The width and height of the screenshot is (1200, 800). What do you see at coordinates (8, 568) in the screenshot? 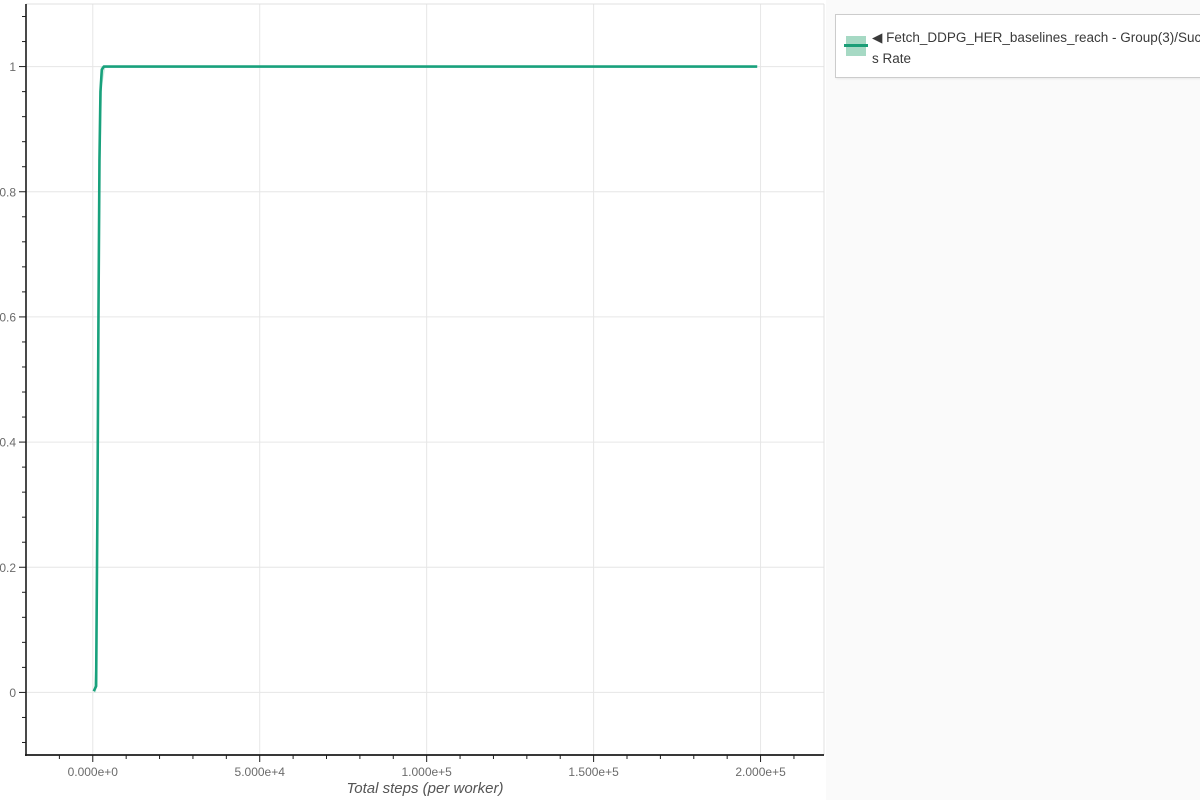
I see `svg-text: 0.2` at bounding box center [8, 568].